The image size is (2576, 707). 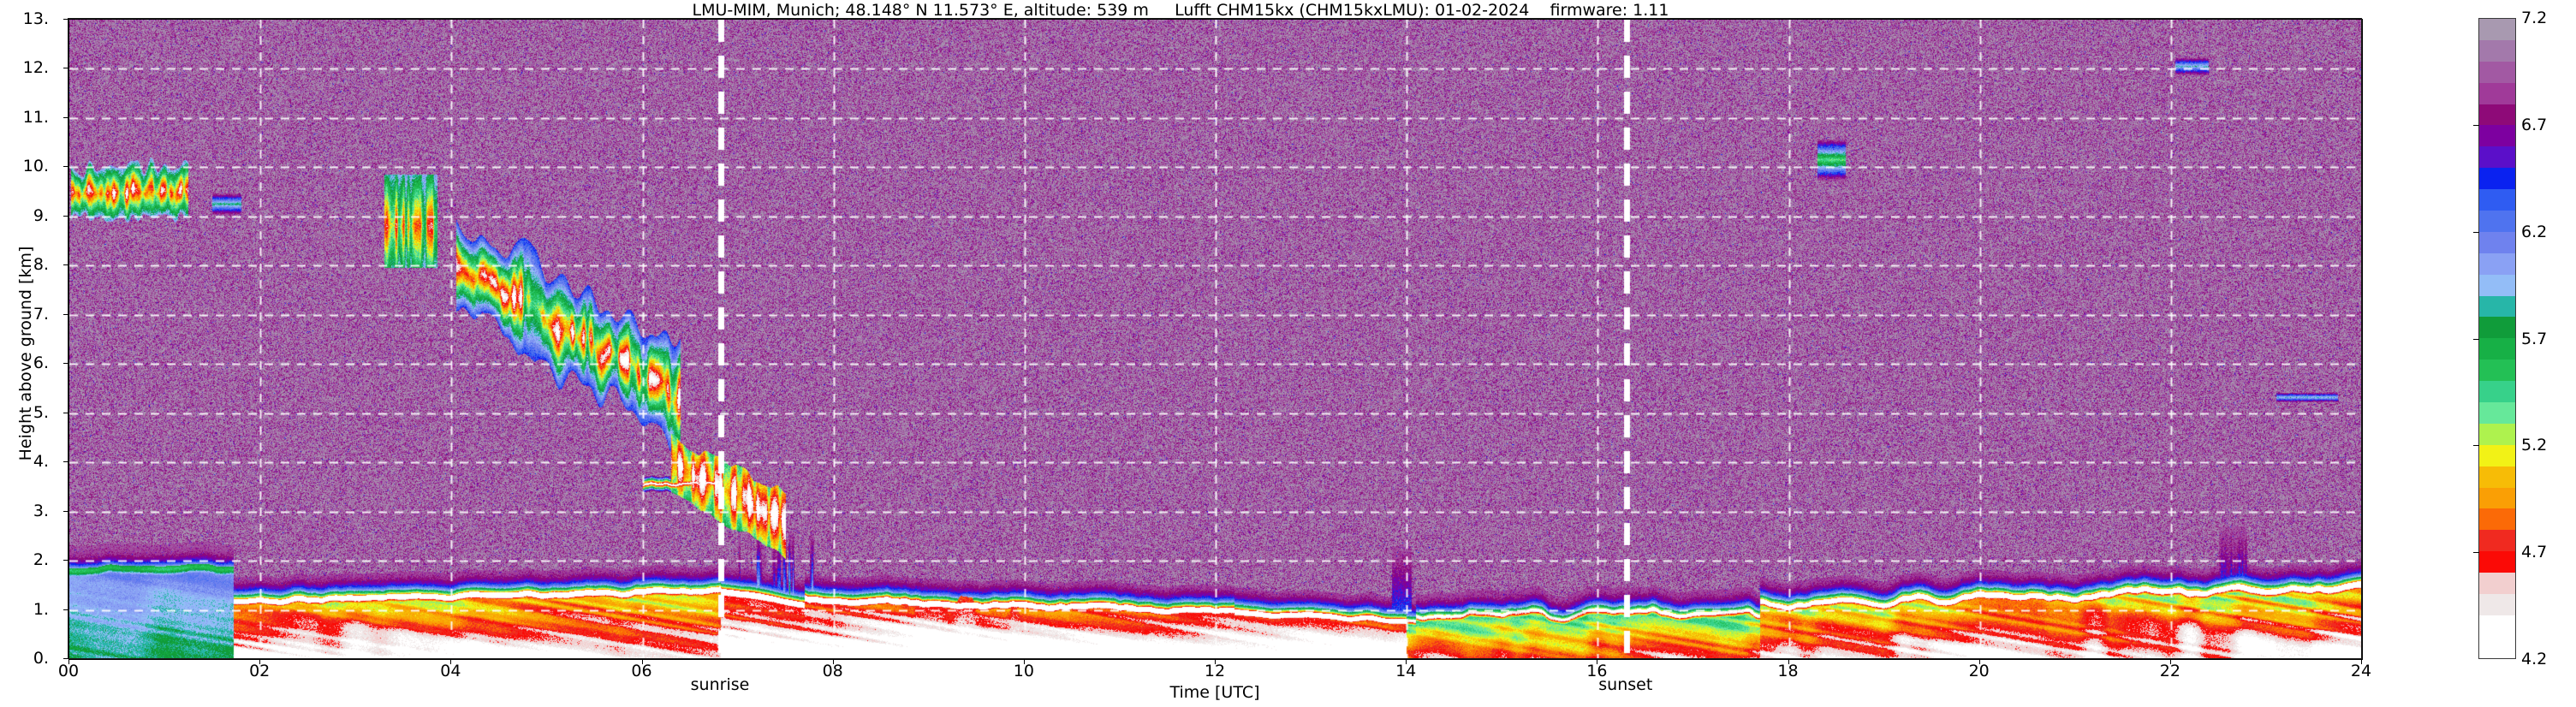 I want to click on y-tick-label: 7., so click(x=41, y=314).